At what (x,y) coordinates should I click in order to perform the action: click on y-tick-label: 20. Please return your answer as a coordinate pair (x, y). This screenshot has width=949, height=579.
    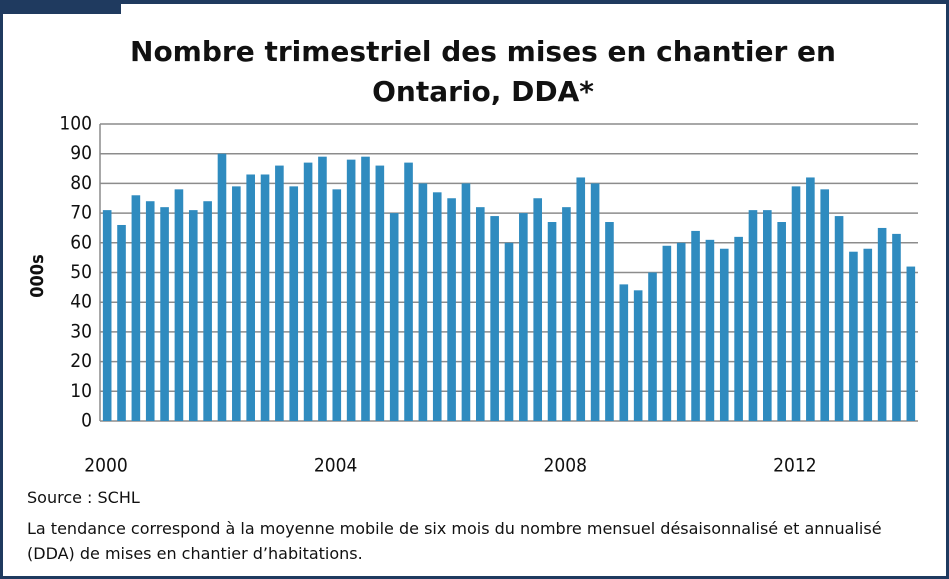
    Looking at the image, I should click on (81, 361).